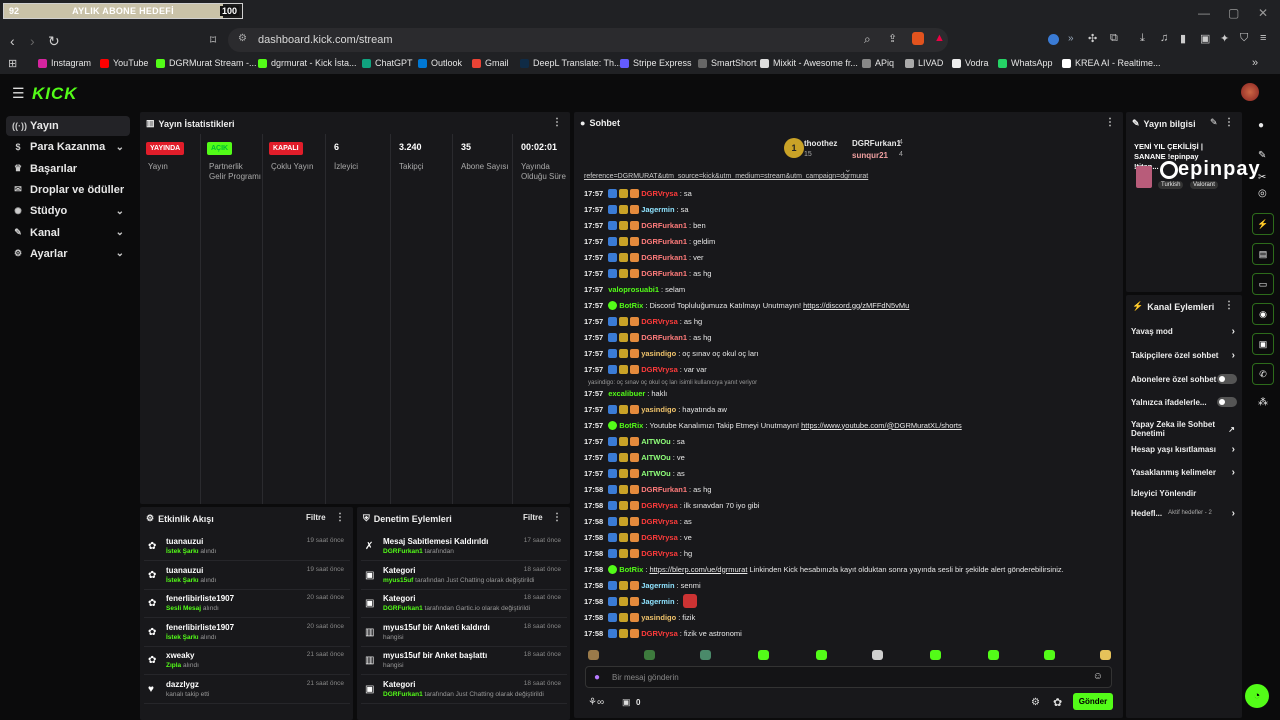 This screenshot has height=720, width=1280. Describe the element at coordinates (242, 38) in the screenshot. I see `site-info-icon: ⚙` at that location.